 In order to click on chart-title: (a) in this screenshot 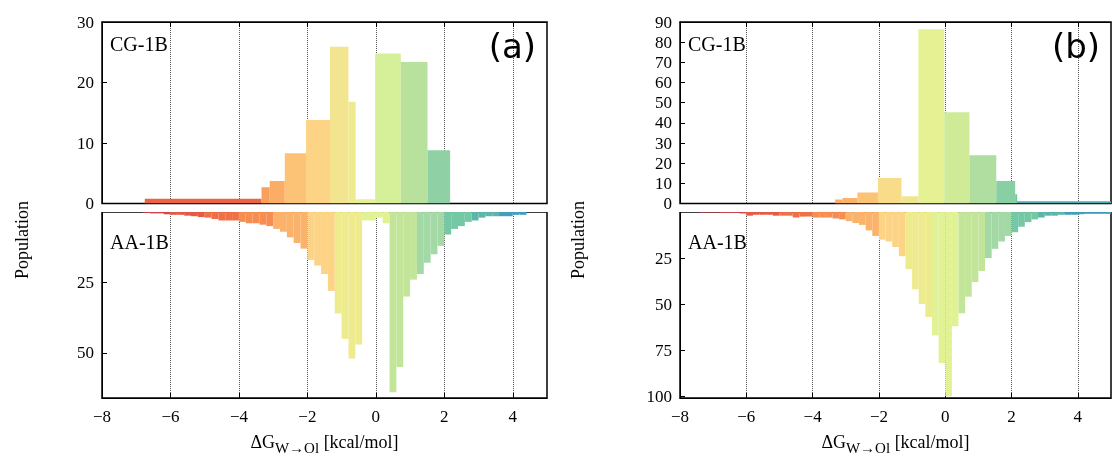, I will do `click(512, 46)`.